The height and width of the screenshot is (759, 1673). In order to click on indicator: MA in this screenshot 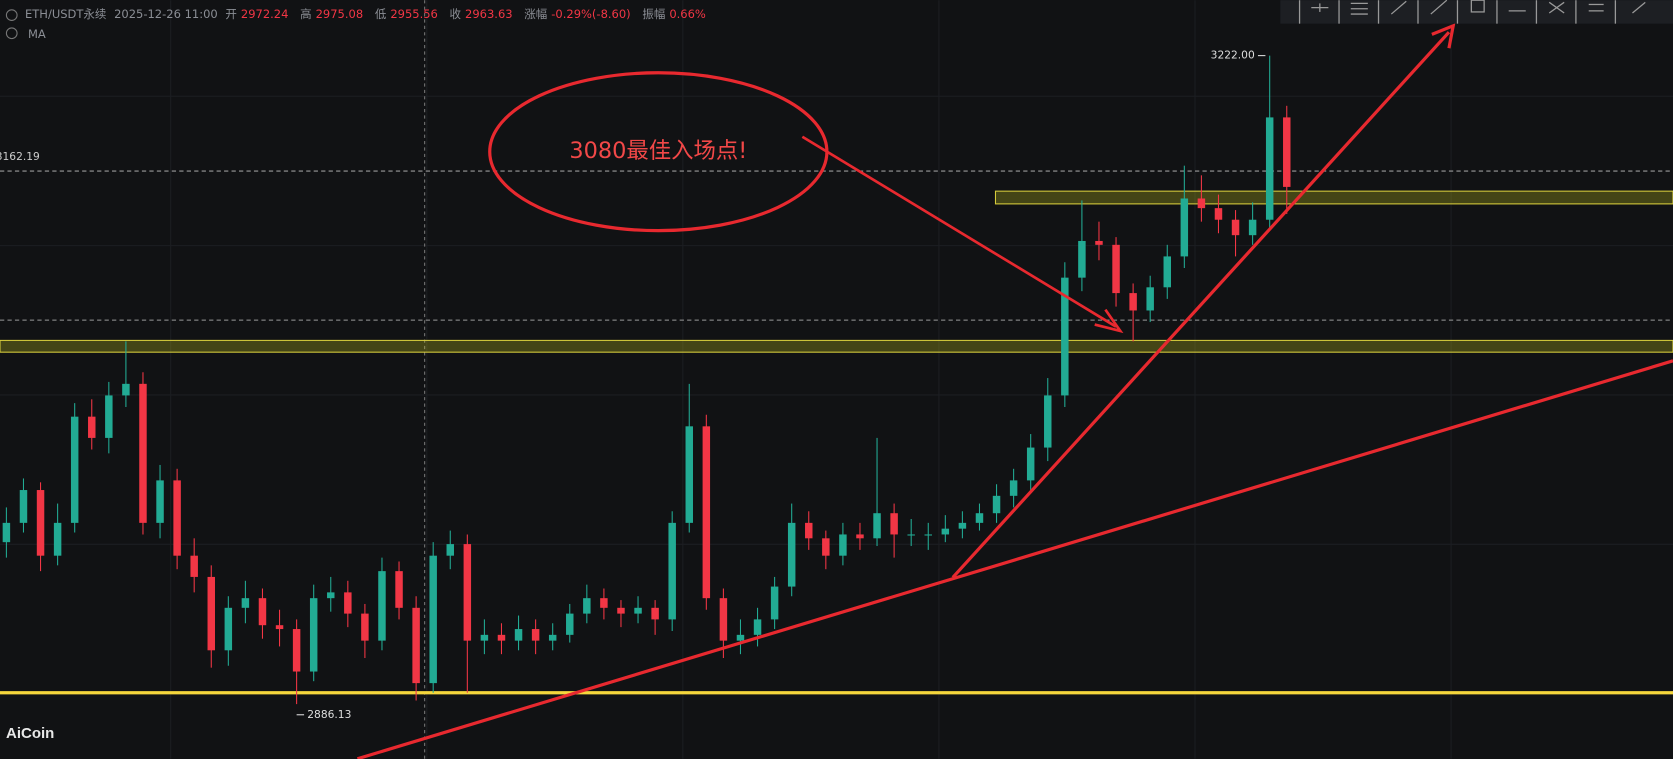, I will do `click(37, 34)`.